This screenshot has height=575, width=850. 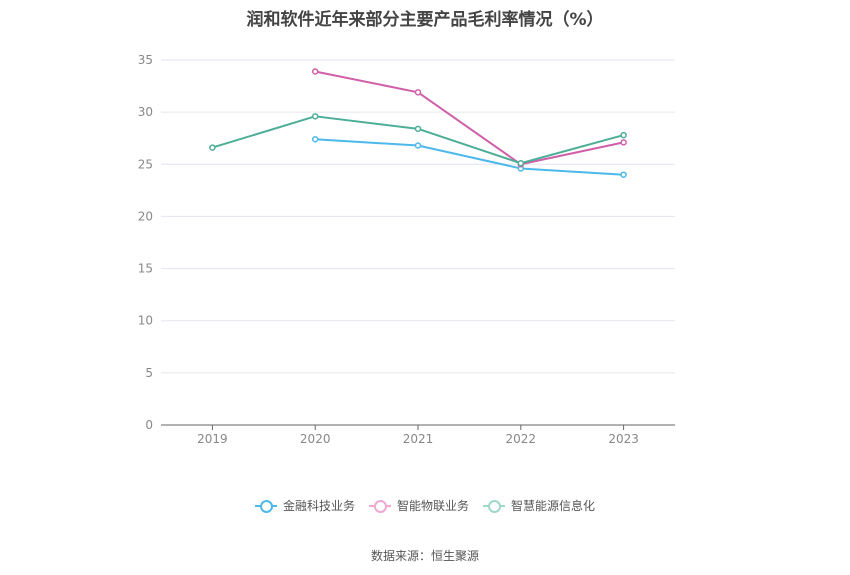 I want to click on x-tick-label: 2019, so click(x=212, y=439).